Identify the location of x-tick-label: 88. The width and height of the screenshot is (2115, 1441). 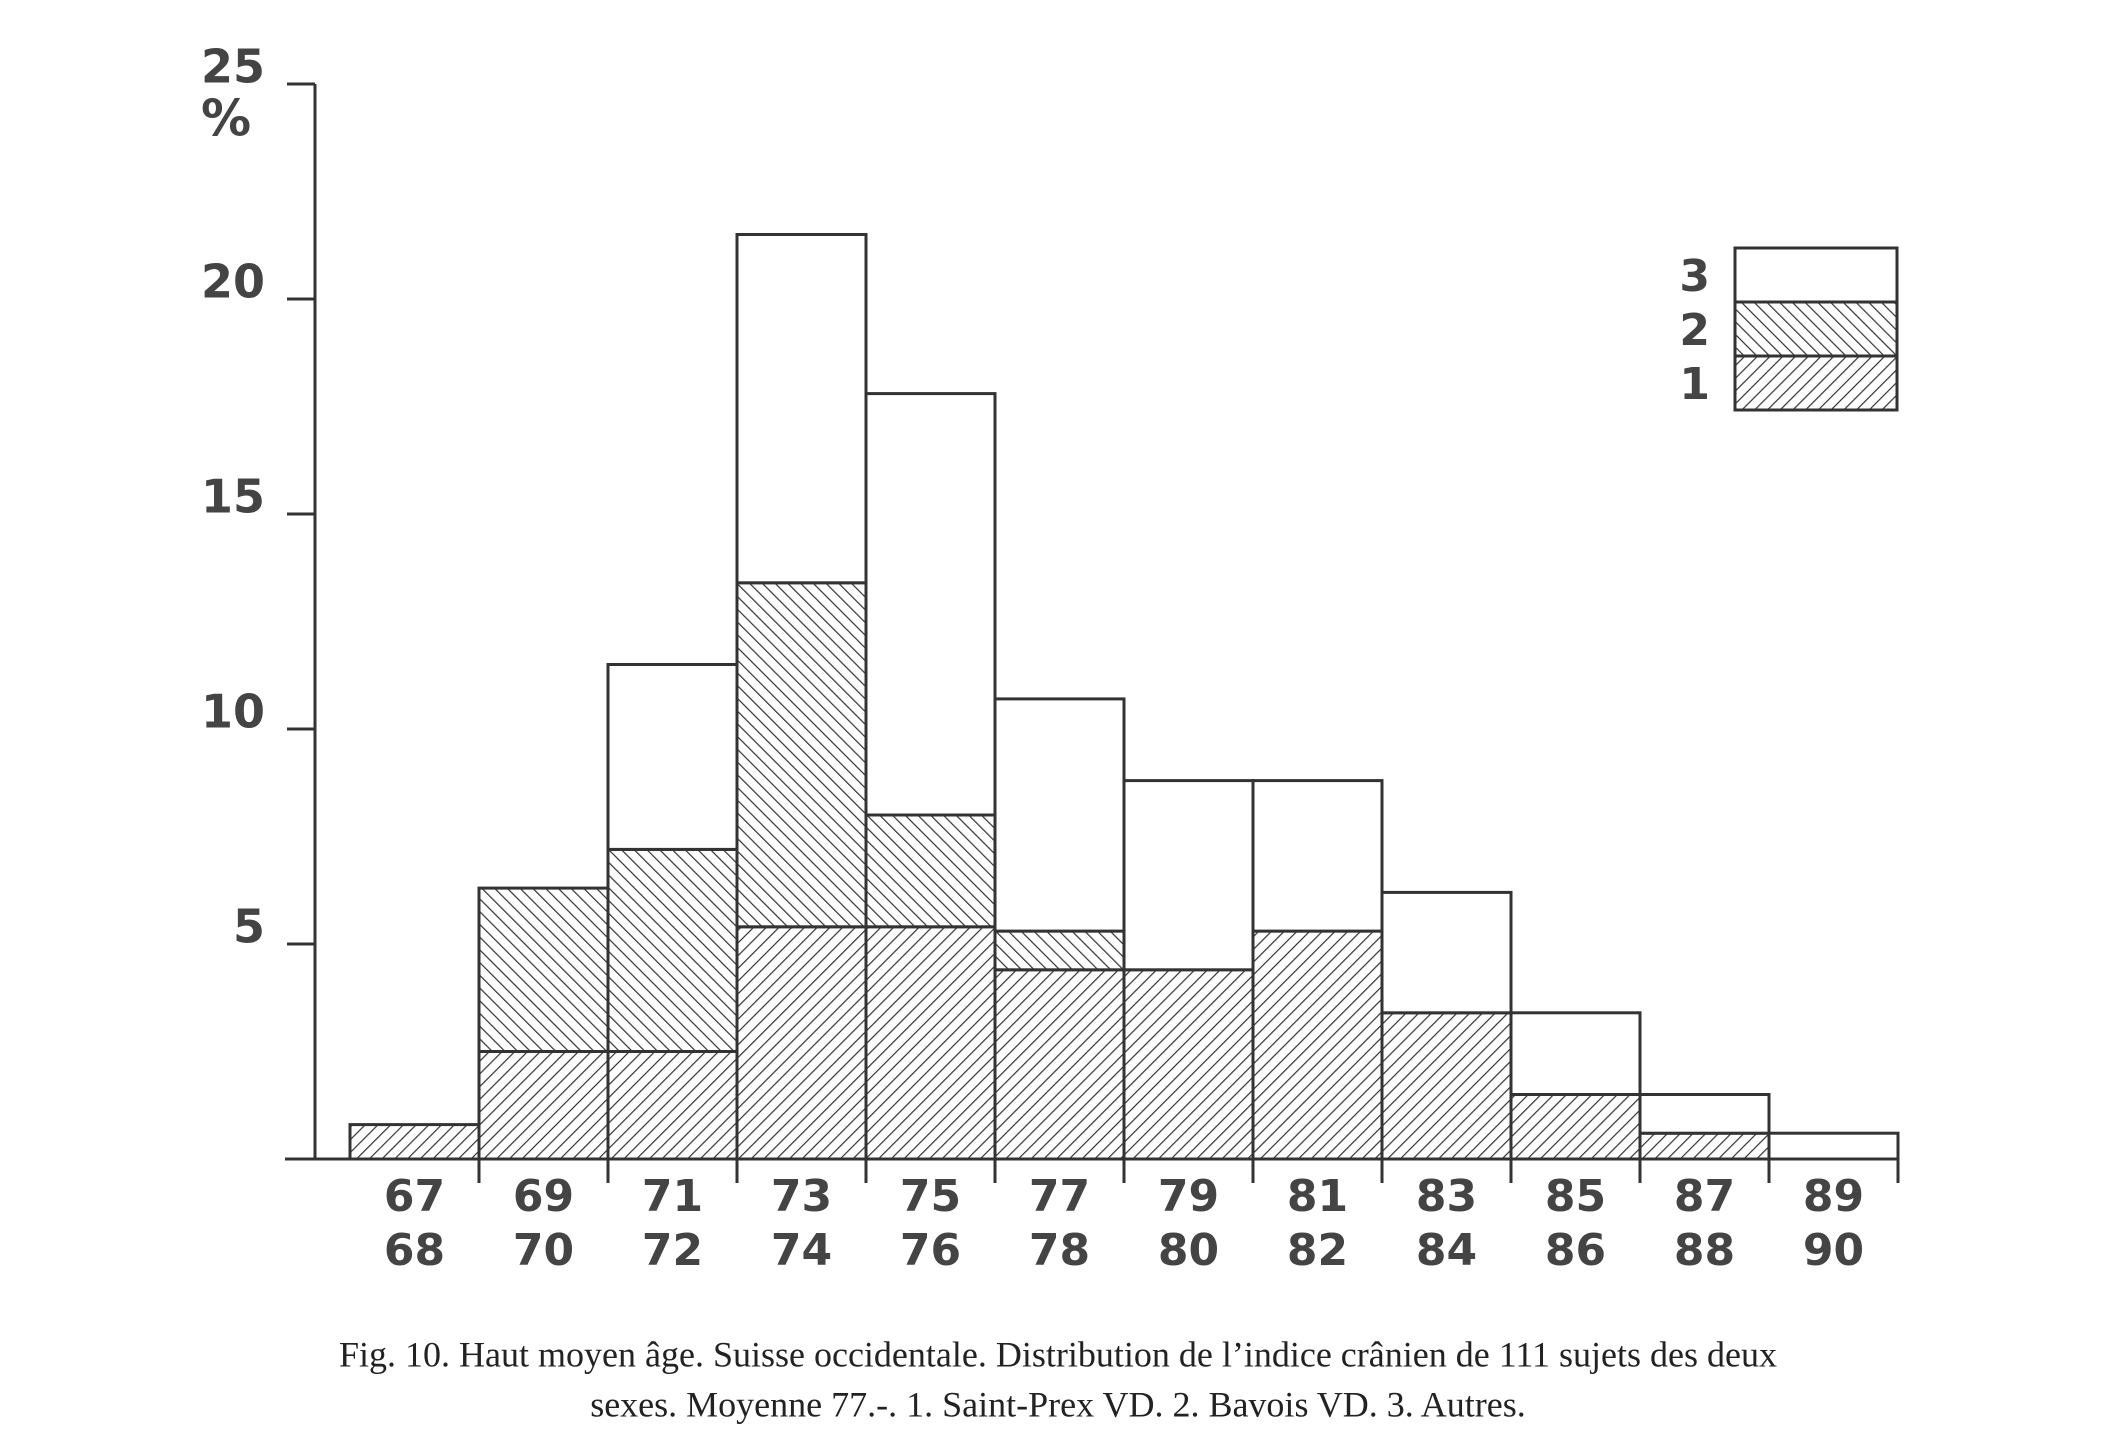
(1704, 1250).